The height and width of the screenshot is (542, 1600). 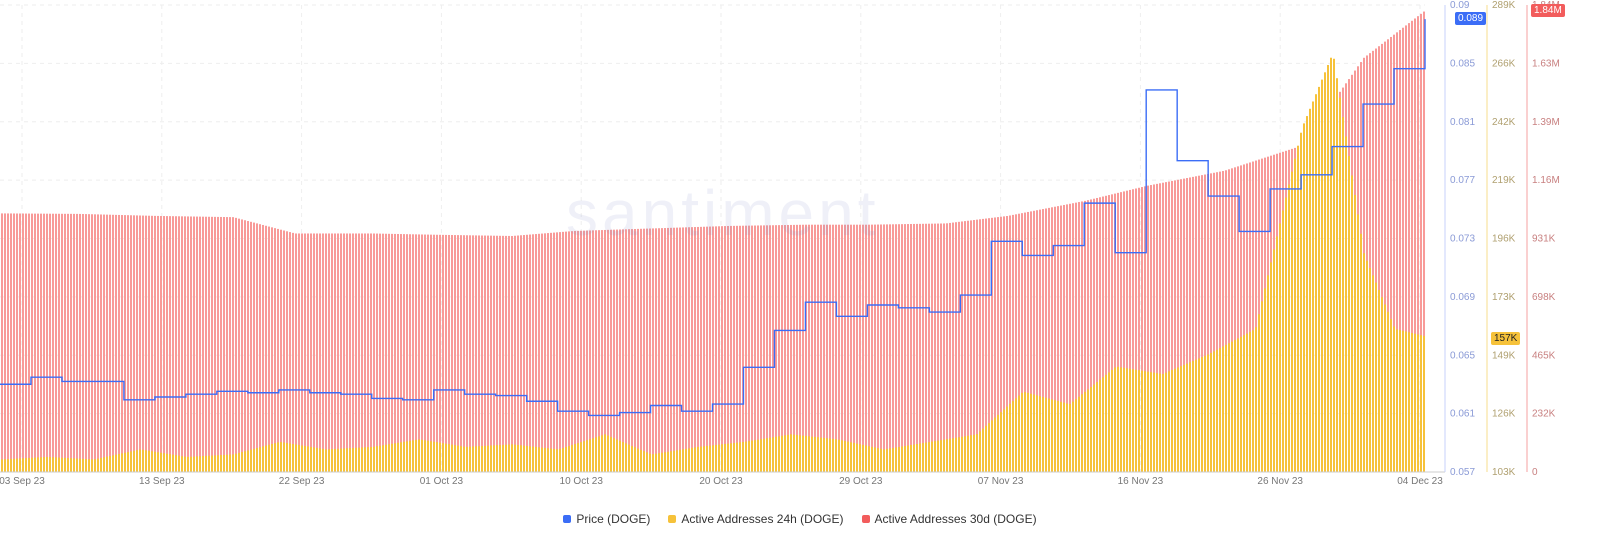 I want to click on legend-item-aa30: Active Addresses 30d (DOGE), so click(x=949, y=519).